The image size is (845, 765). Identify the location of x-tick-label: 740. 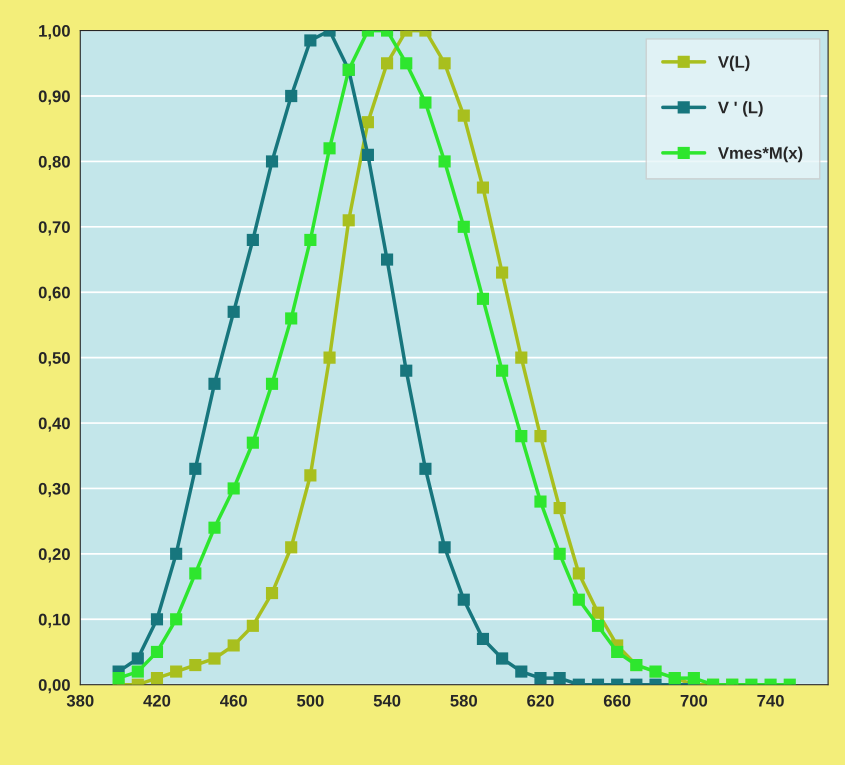
(770, 700).